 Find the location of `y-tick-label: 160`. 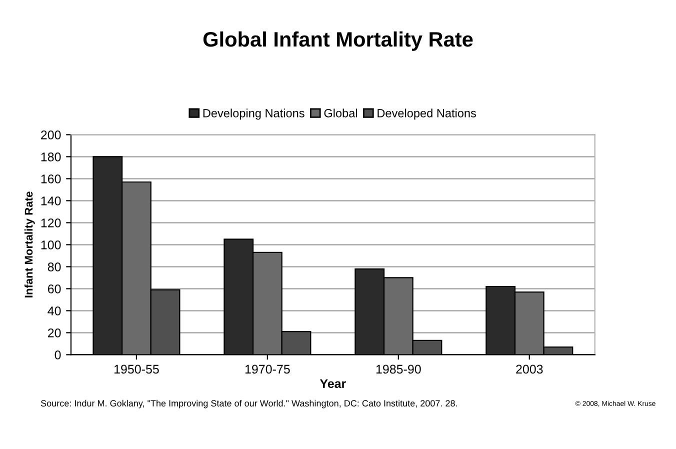

y-tick-label: 160 is located at coordinates (51, 179).